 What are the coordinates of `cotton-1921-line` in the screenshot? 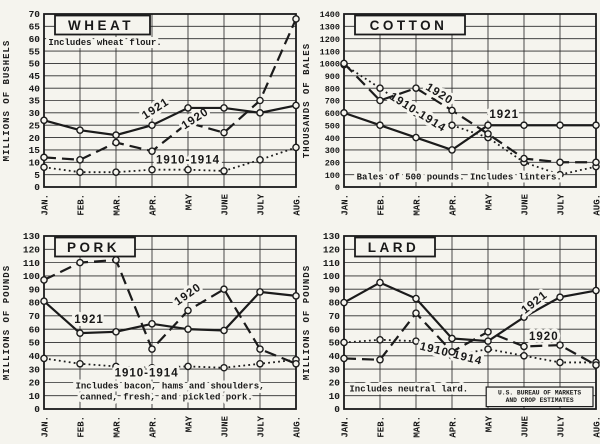 It's located at (469, 131).